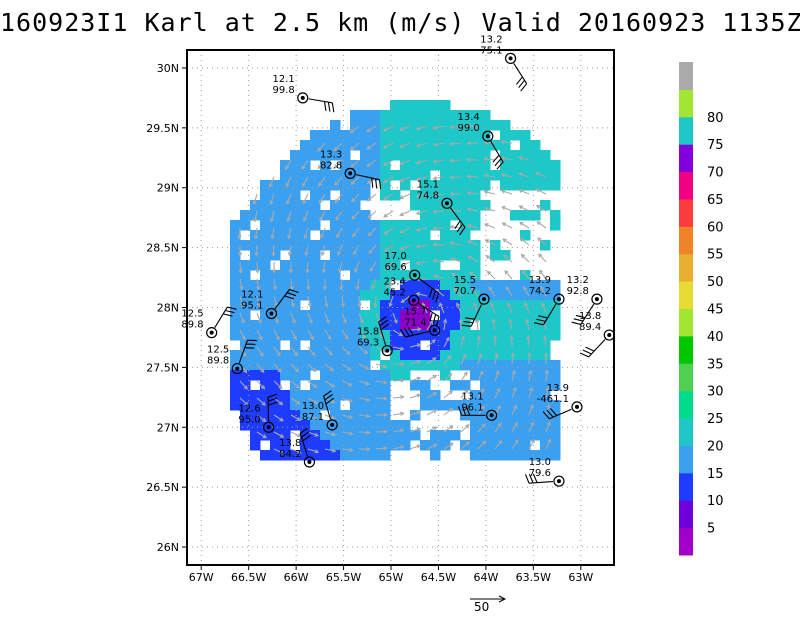  I want to click on sonde-value-bottom: 99.0, so click(469, 128).